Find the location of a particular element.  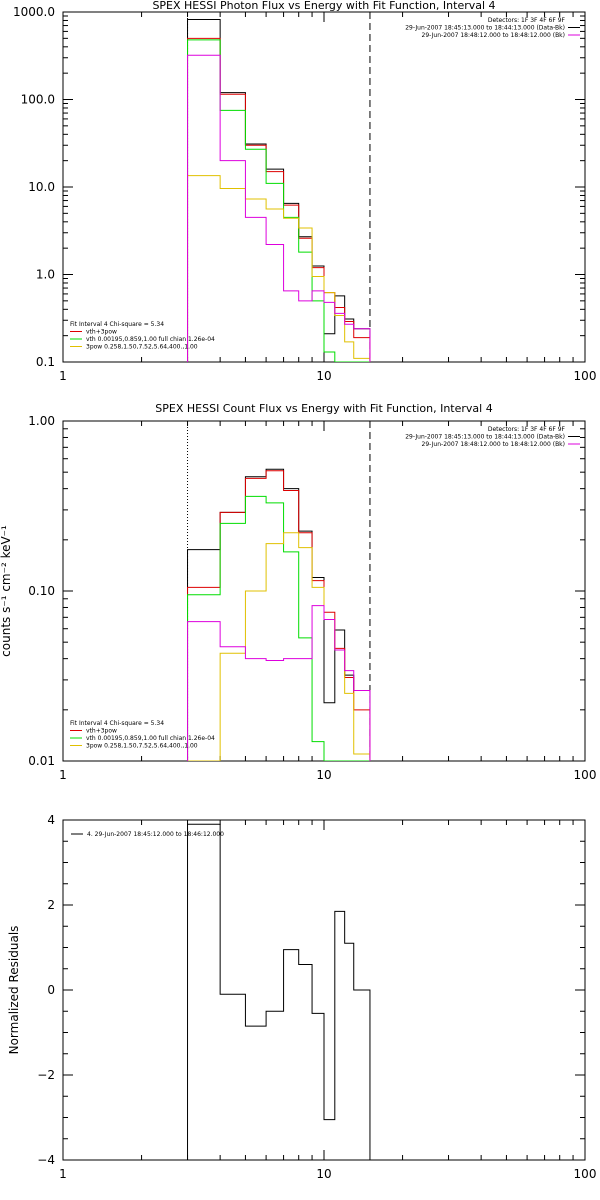

y-tick-label: 0.1 is located at coordinates (45, 362).